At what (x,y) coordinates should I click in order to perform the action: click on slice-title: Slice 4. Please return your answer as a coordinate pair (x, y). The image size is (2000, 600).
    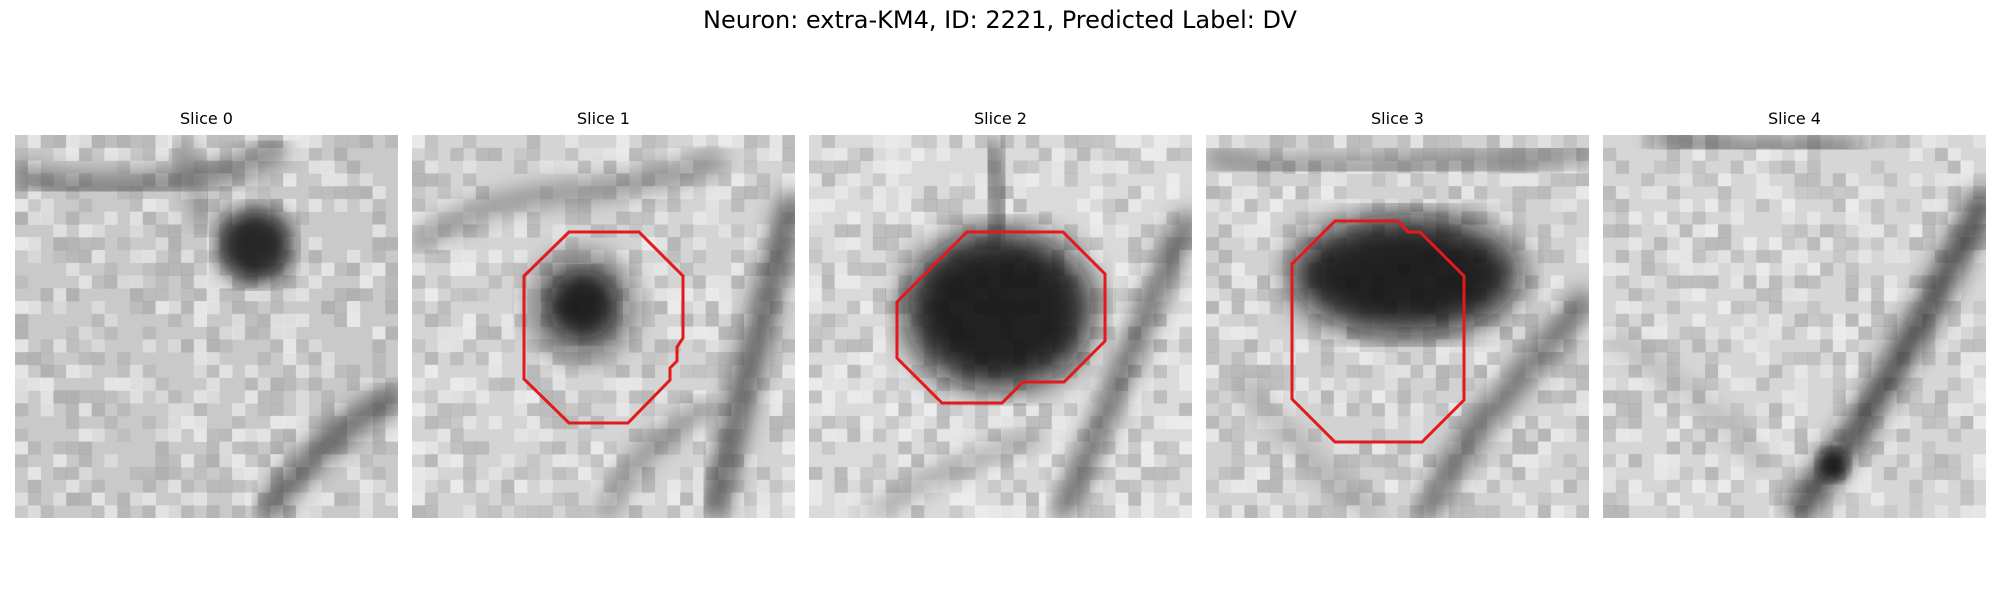
    Looking at the image, I should click on (1794, 118).